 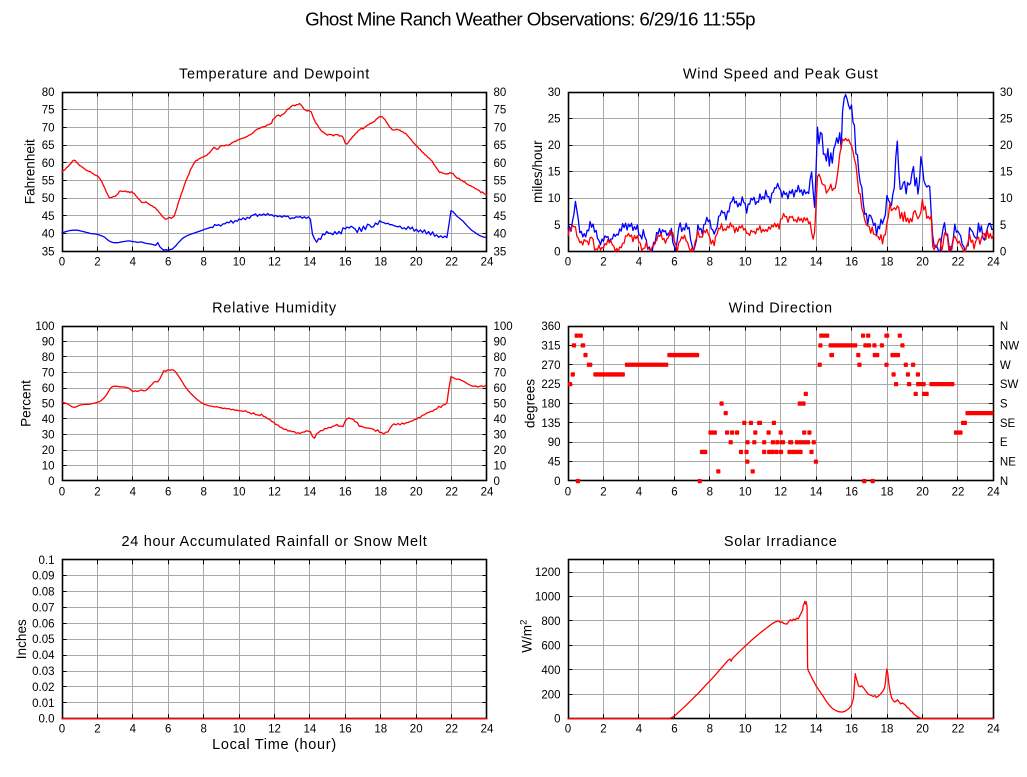 I want to click on svg-text: SW, so click(x=1009, y=385).